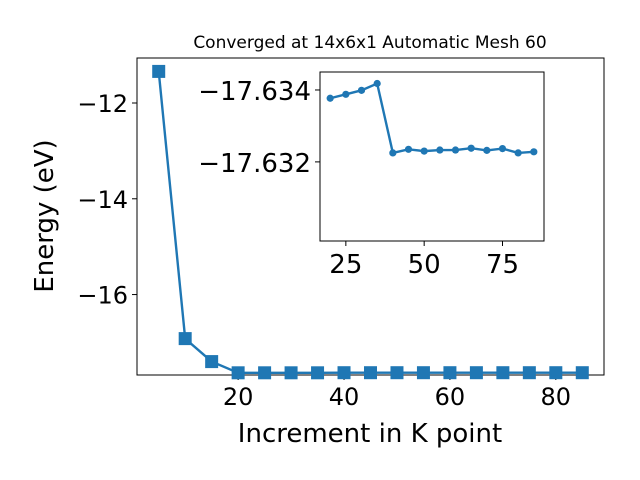  I want to click on x-tick-label: 50, so click(424, 265).